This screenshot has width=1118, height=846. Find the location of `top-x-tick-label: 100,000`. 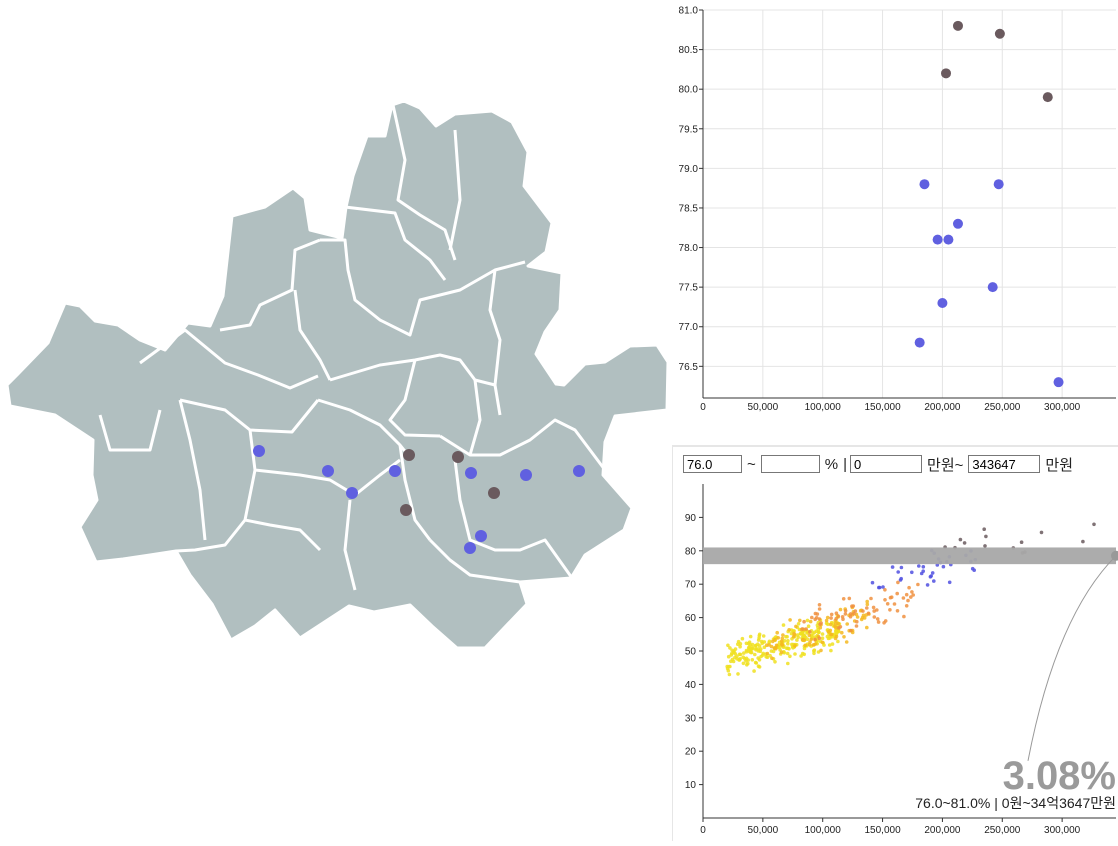

top-x-tick-label: 100,000 is located at coordinates (823, 407).